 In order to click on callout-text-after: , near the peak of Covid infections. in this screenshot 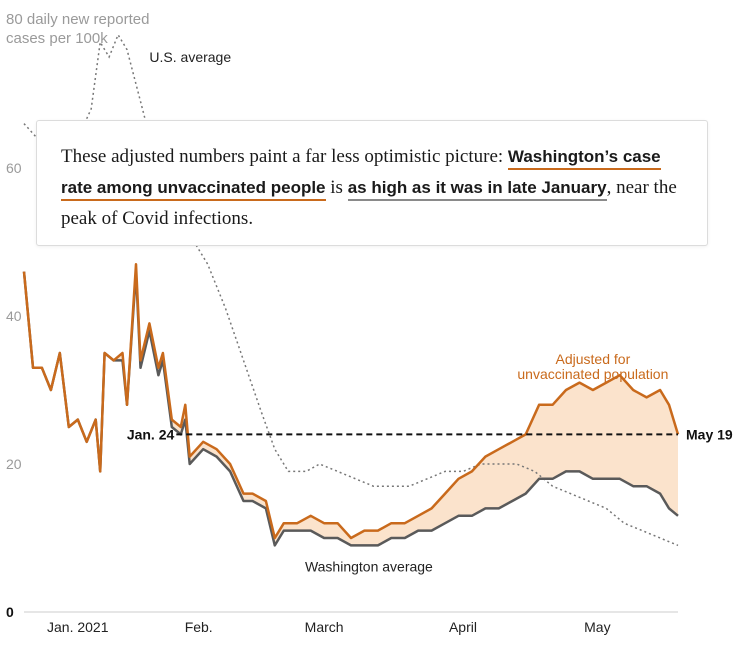, I will do `click(369, 203)`.